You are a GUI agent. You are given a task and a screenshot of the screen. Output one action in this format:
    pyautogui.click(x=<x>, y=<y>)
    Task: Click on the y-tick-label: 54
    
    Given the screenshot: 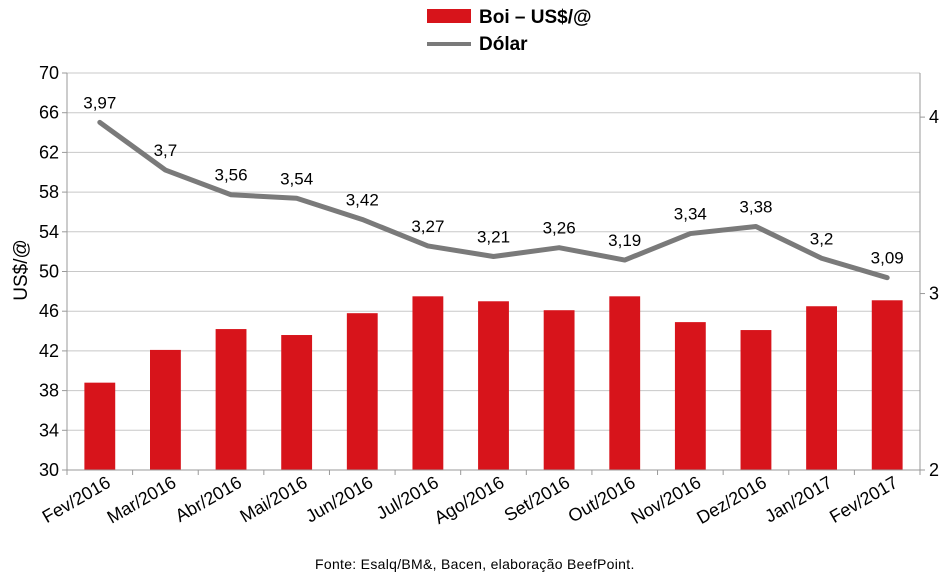 What is the action you would take?
    pyautogui.click(x=49, y=232)
    